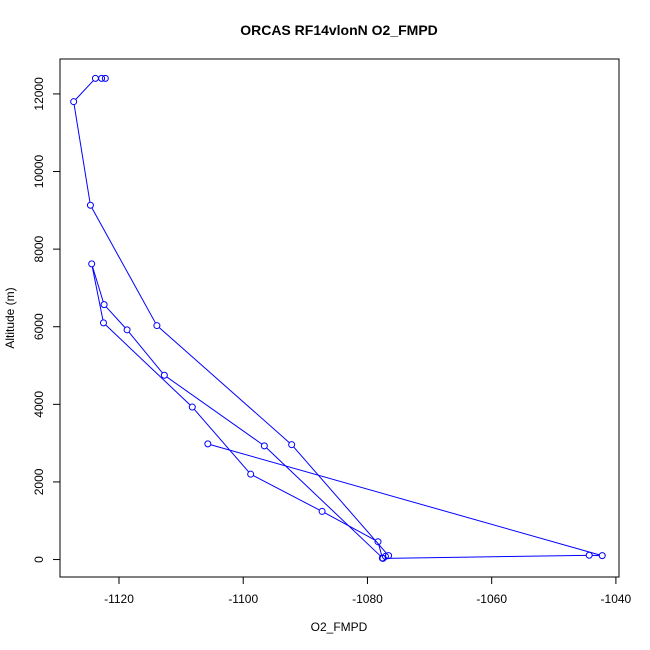 The image size is (650, 650). What do you see at coordinates (339, 30) in the screenshot?
I see `chart-title: ORCAS RF14vlonN O2_FMPD` at bounding box center [339, 30].